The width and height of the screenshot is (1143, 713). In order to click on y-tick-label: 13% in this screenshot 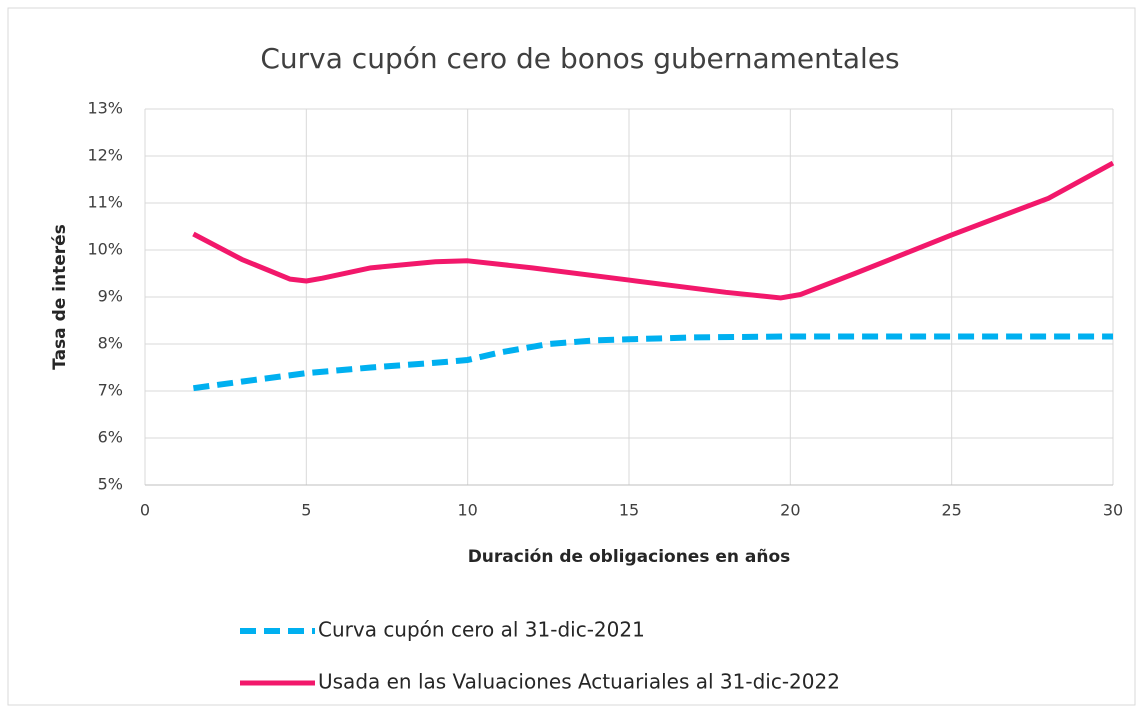, I will do `click(105, 108)`.